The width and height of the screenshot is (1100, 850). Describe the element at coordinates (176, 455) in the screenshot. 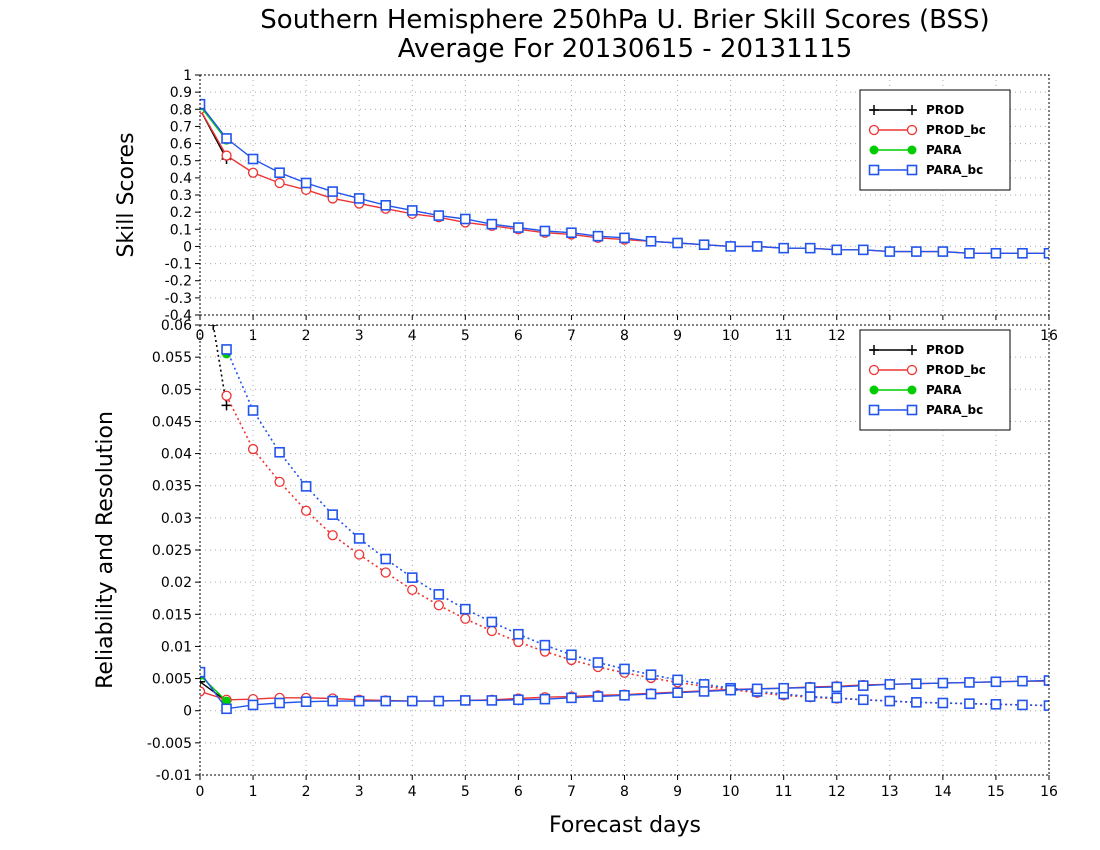

I see `relres-y-tick-label: 0.04` at that location.